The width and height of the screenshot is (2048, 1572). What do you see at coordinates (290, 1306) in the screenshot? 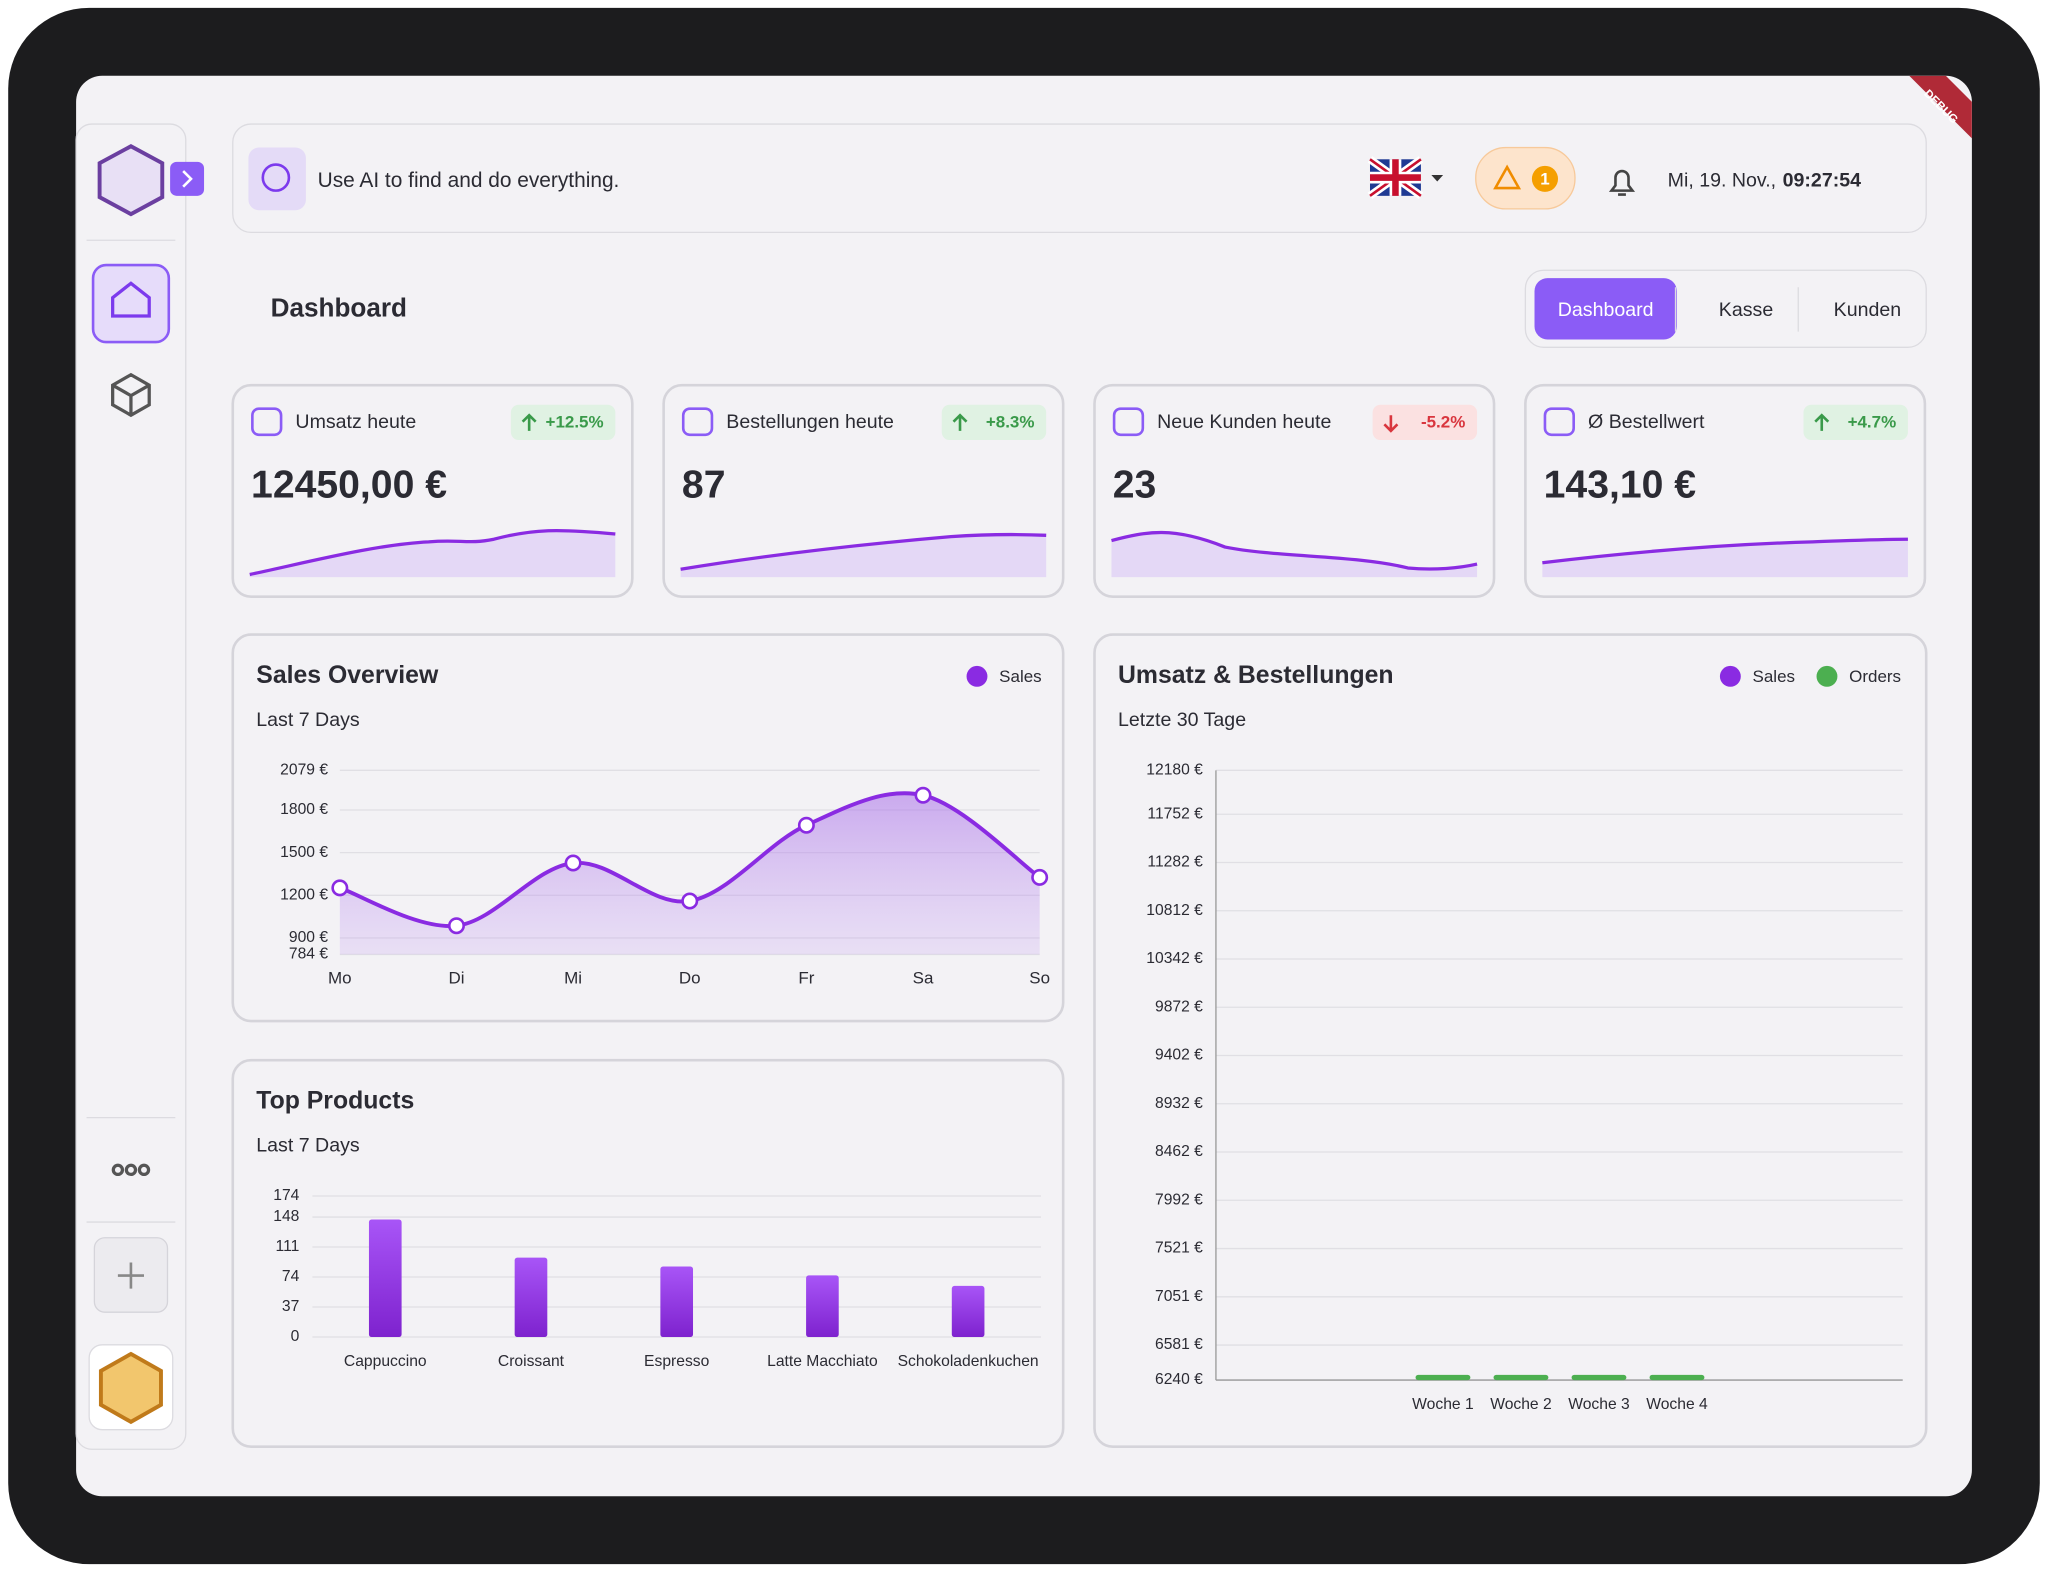
I see `y-tick-label: 37` at bounding box center [290, 1306].